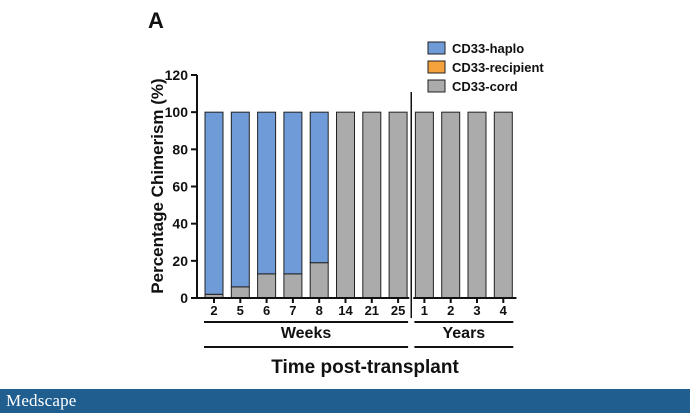 Image resolution: width=690 pixels, height=413 pixels. Describe the element at coordinates (476, 310) in the screenshot. I see `x-tick-label: 3` at that location.